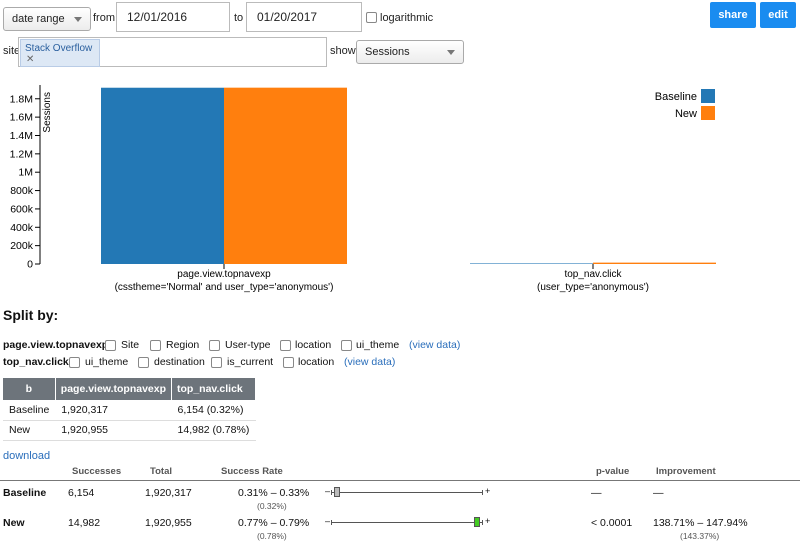  What do you see at coordinates (57, 345) in the screenshot?
I see `split-row-label-topnavexp: page.view.topnavexp:` at bounding box center [57, 345].